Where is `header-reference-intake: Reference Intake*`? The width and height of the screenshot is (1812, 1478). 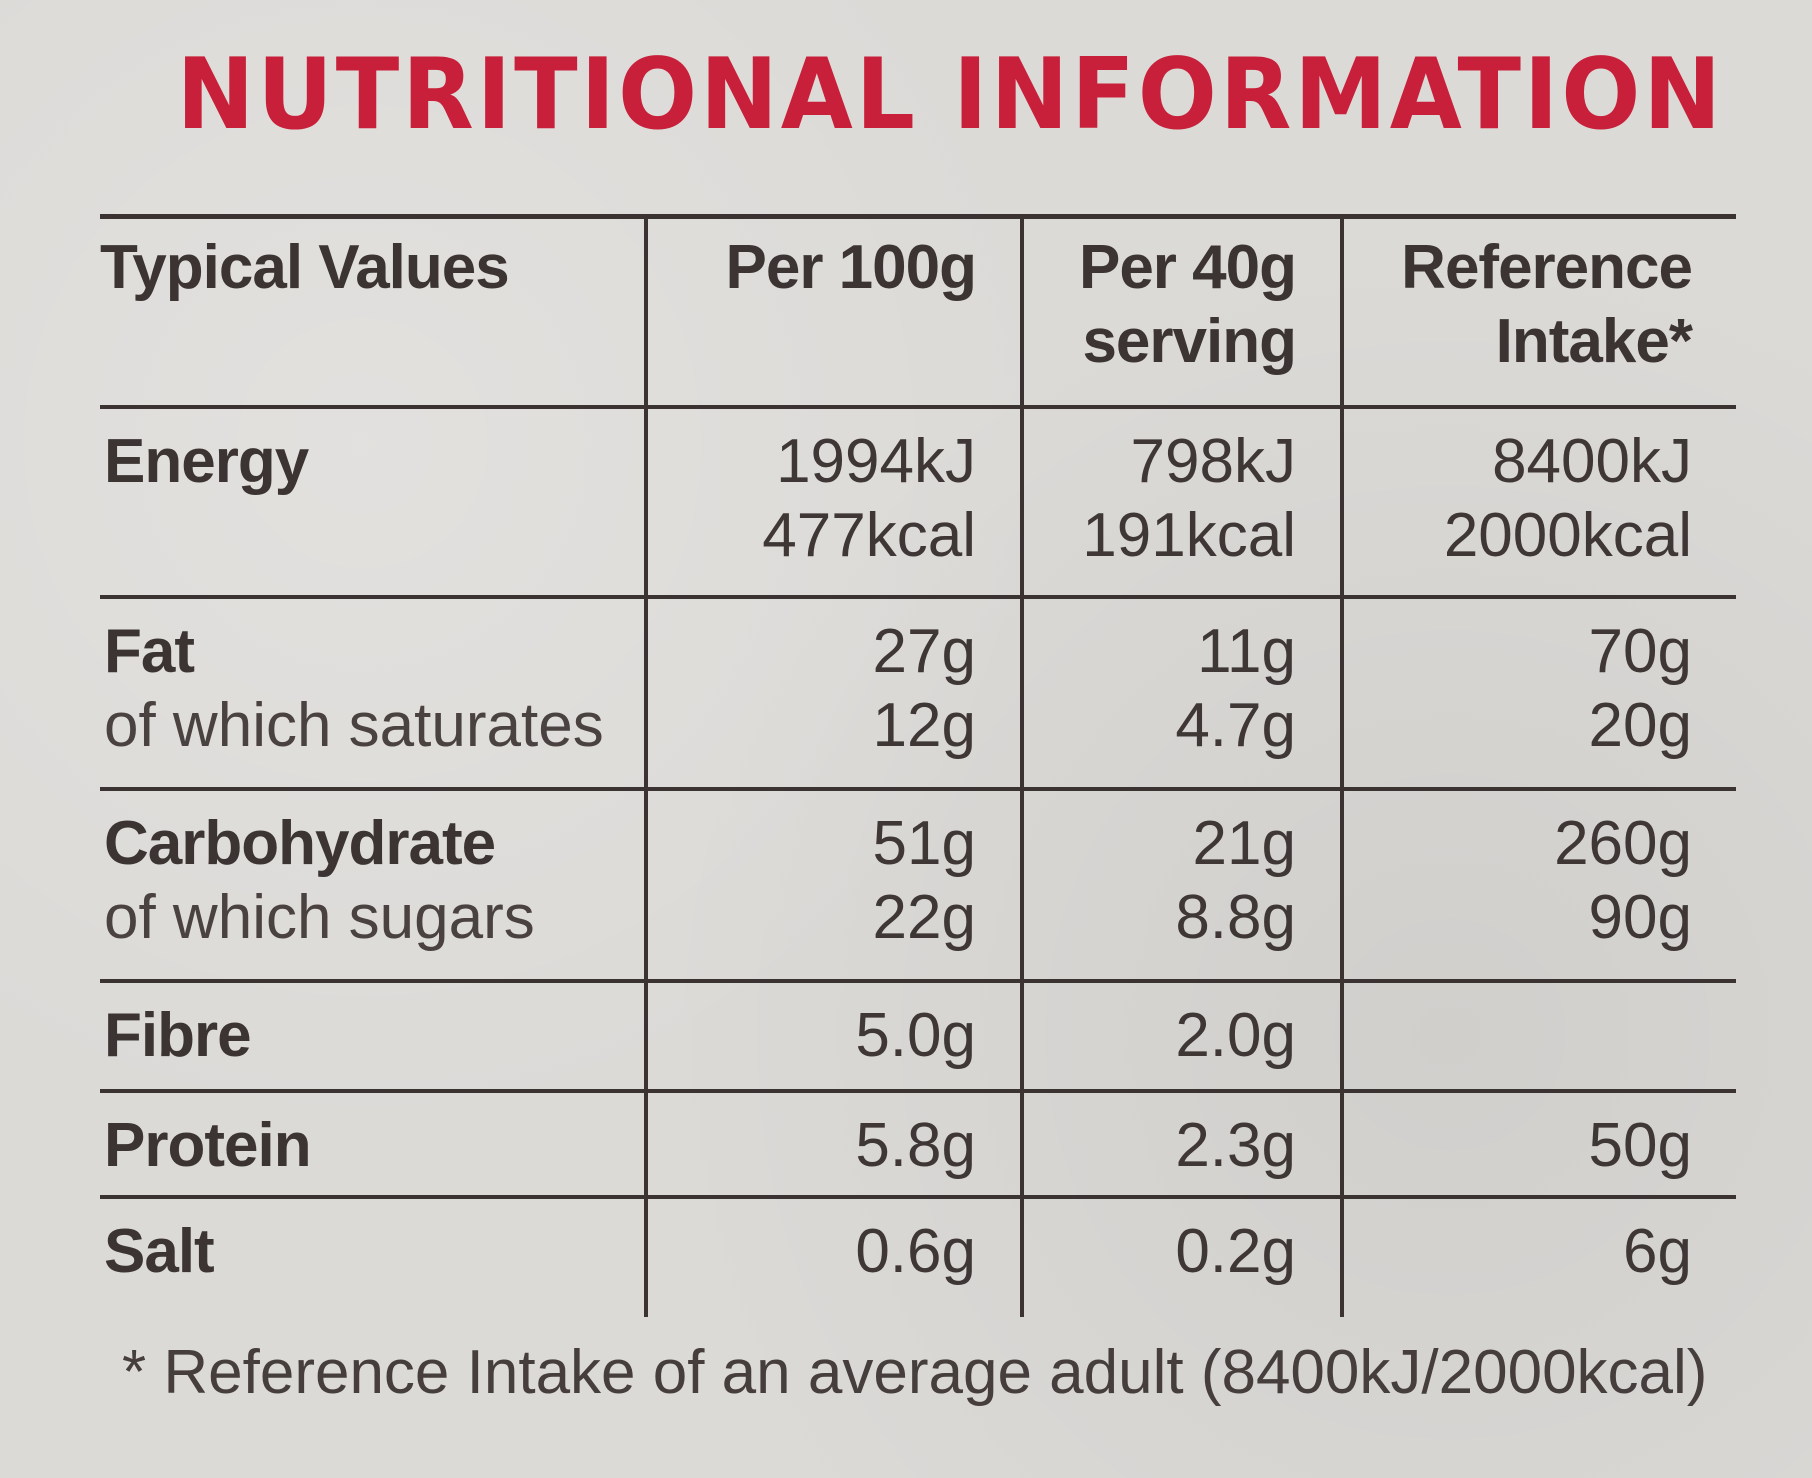 header-reference-intake: Reference Intake* is located at coordinates (1538, 310).